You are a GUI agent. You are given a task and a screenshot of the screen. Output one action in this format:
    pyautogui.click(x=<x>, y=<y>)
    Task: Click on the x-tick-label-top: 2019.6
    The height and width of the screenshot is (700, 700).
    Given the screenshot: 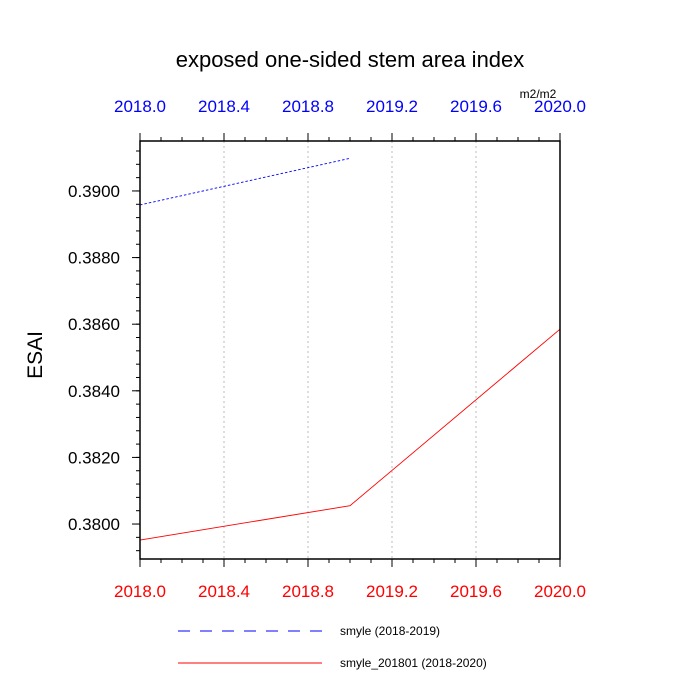 What is the action you would take?
    pyautogui.click(x=476, y=106)
    